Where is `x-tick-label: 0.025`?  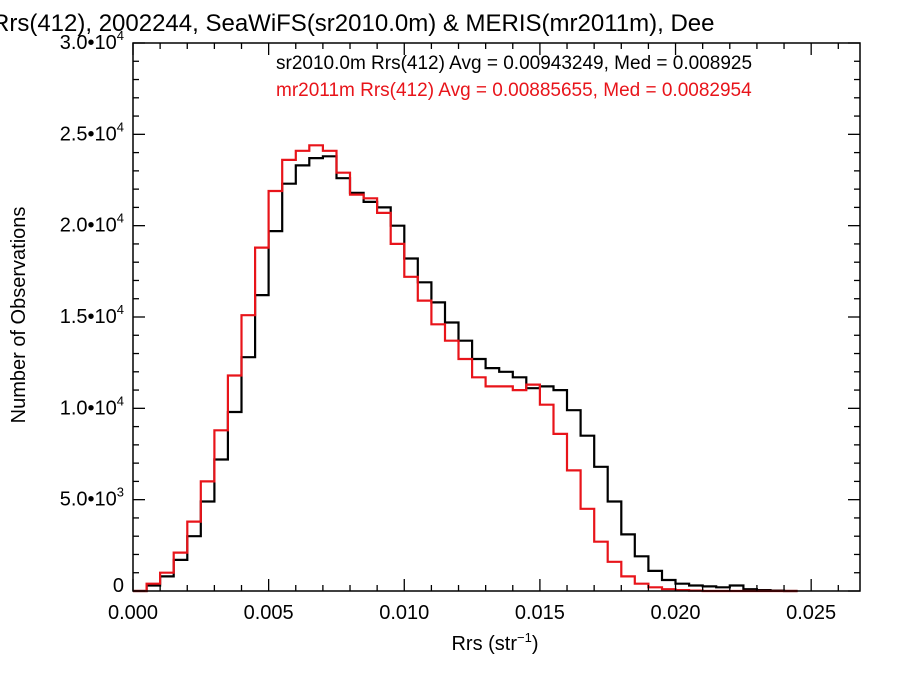
x-tick-label: 0.025 is located at coordinates (811, 613).